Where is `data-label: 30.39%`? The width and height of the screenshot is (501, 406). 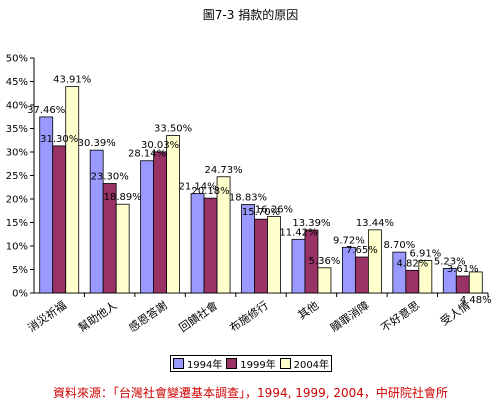
data-label: 30.39% is located at coordinates (97, 143).